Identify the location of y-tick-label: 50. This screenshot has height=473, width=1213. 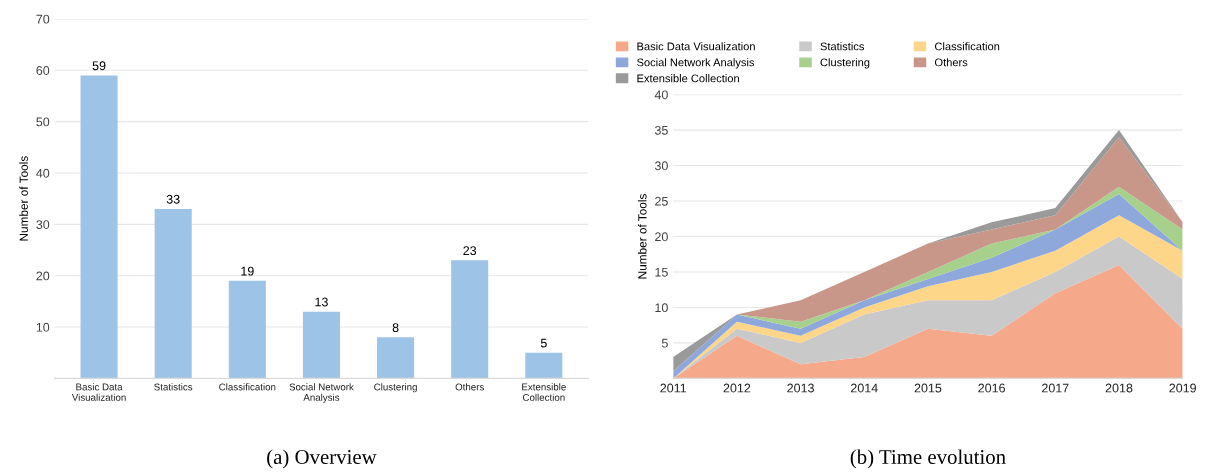
(43, 122).